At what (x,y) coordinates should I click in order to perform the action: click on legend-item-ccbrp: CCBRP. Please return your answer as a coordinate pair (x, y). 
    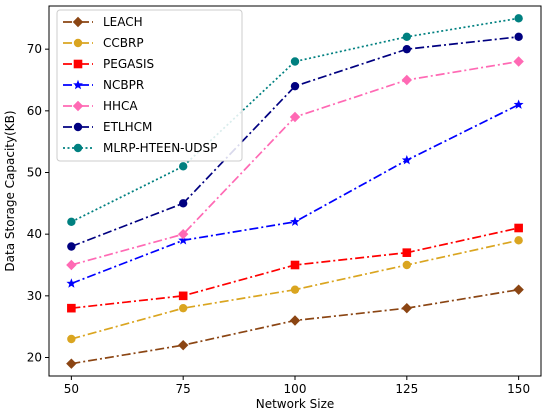
    Looking at the image, I should click on (103, 43).